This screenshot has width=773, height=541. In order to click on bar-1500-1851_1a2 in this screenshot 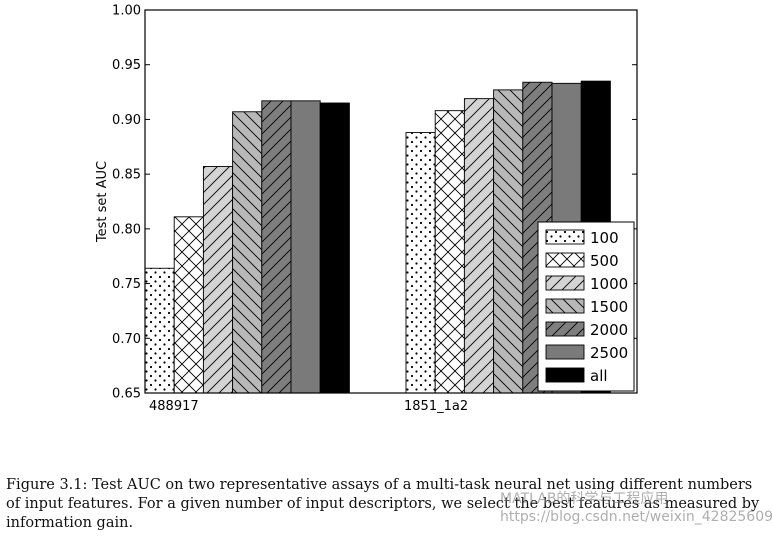, I will do `click(508, 241)`.